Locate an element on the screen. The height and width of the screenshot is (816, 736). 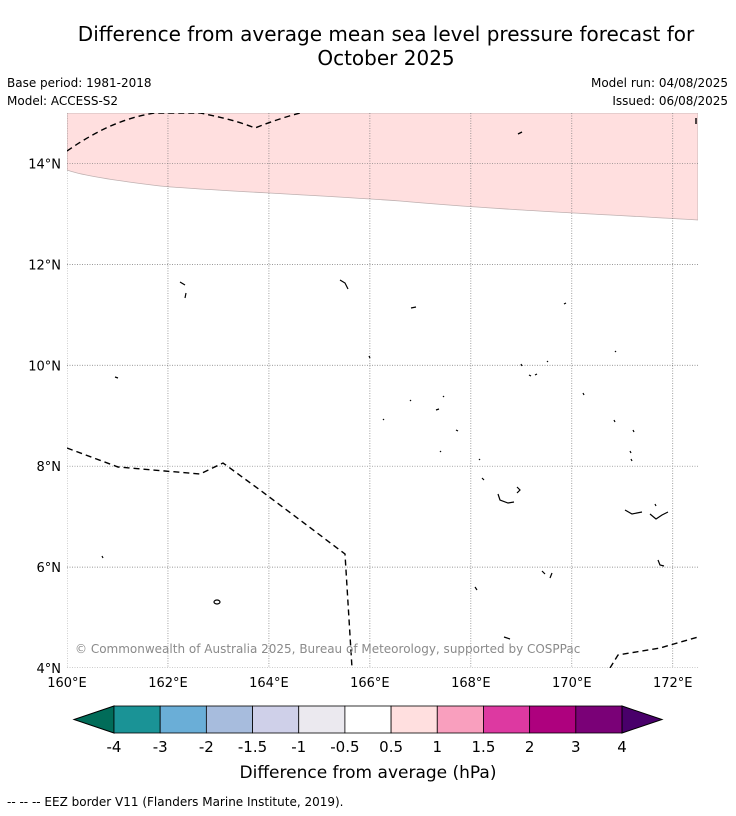
lon-label: 172°E is located at coordinates (673, 683).